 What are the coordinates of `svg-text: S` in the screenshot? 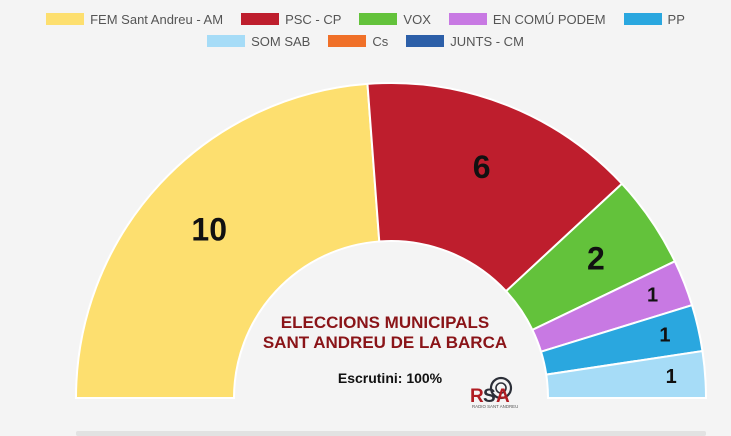 It's located at (489, 396).